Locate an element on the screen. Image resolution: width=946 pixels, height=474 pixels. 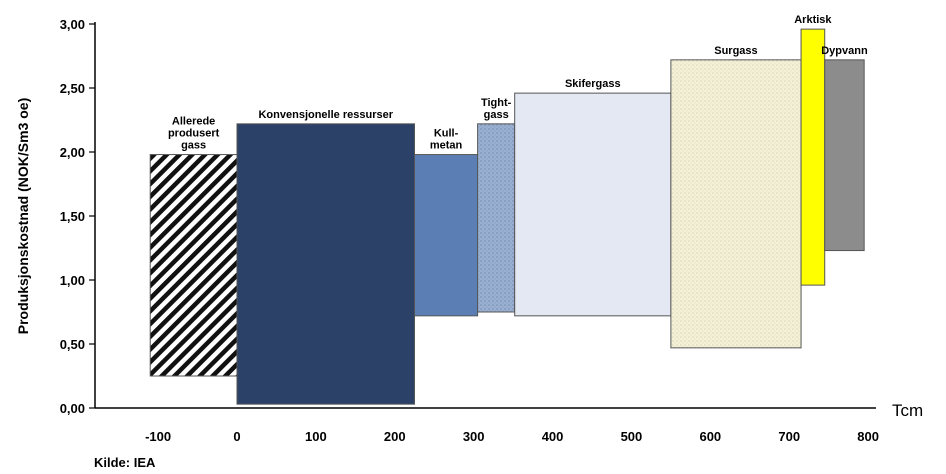
y-tick-label: 0,50 is located at coordinates (72, 344).